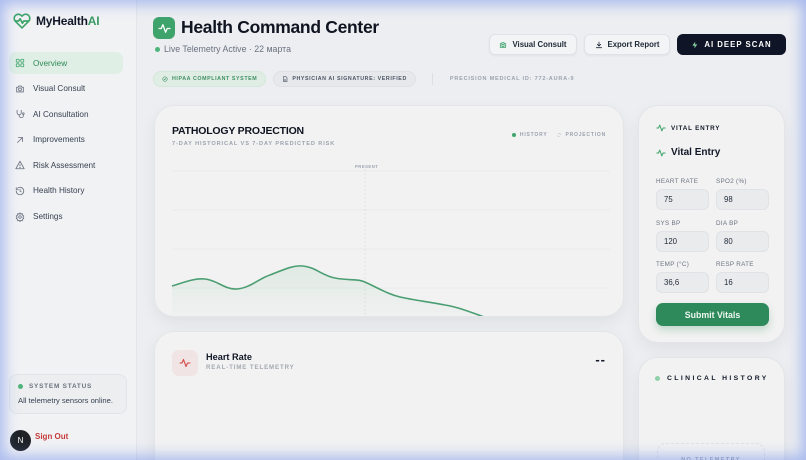  Describe the element at coordinates (20, 114) in the screenshot. I see `stethoscope-icon` at that location.